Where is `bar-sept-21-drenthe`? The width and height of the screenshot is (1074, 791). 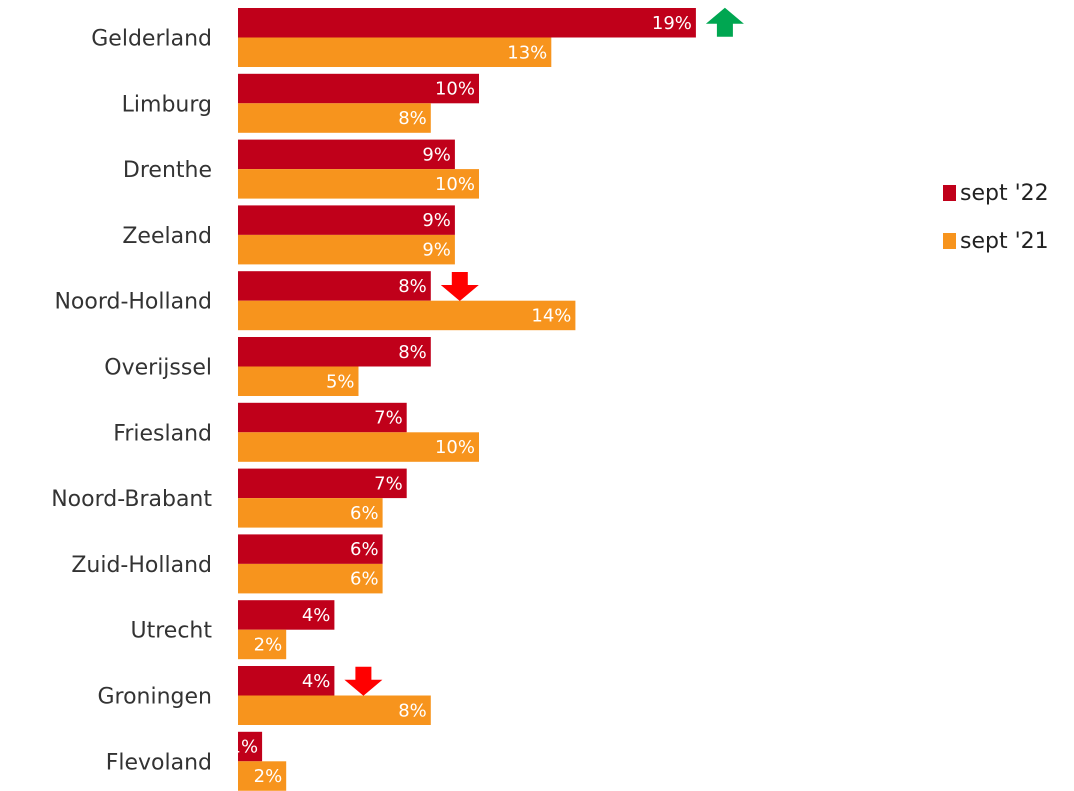
bar-sept-21-drenthe is located at coordinates (358, 184).